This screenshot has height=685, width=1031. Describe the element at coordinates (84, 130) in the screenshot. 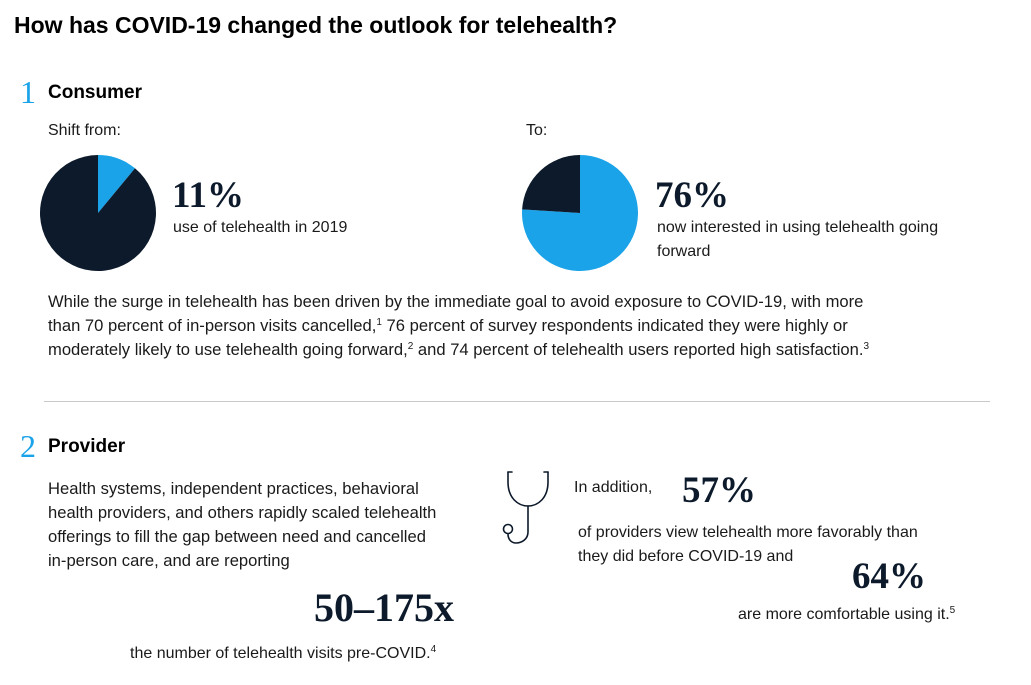

I see `shift-from-label: Shift from:` at that location.